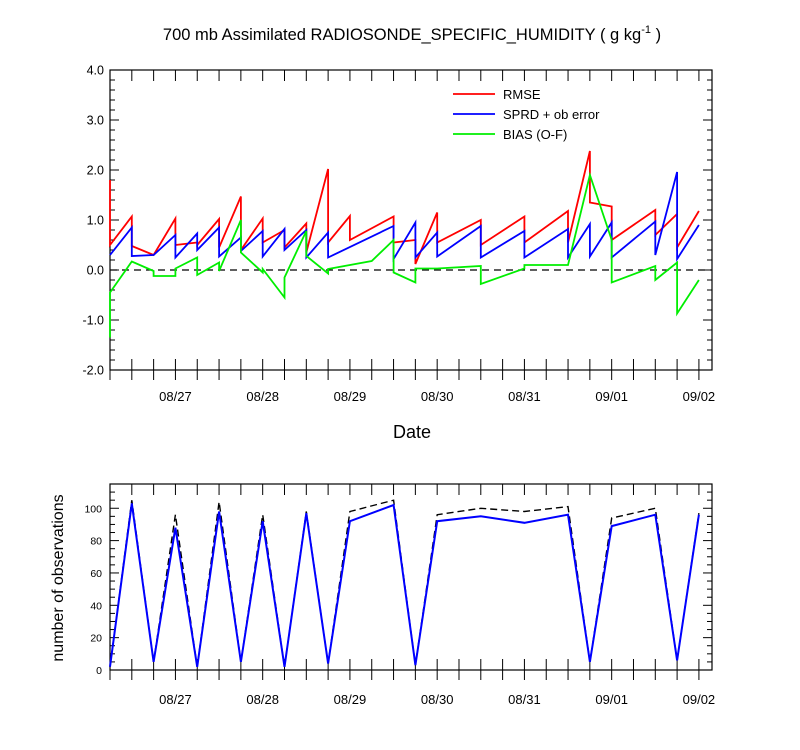 The image size is (800, 750). Describe the element at coordinates (95, 171) in the screenshot. I see `y-tick-label: 2.0` at that location.